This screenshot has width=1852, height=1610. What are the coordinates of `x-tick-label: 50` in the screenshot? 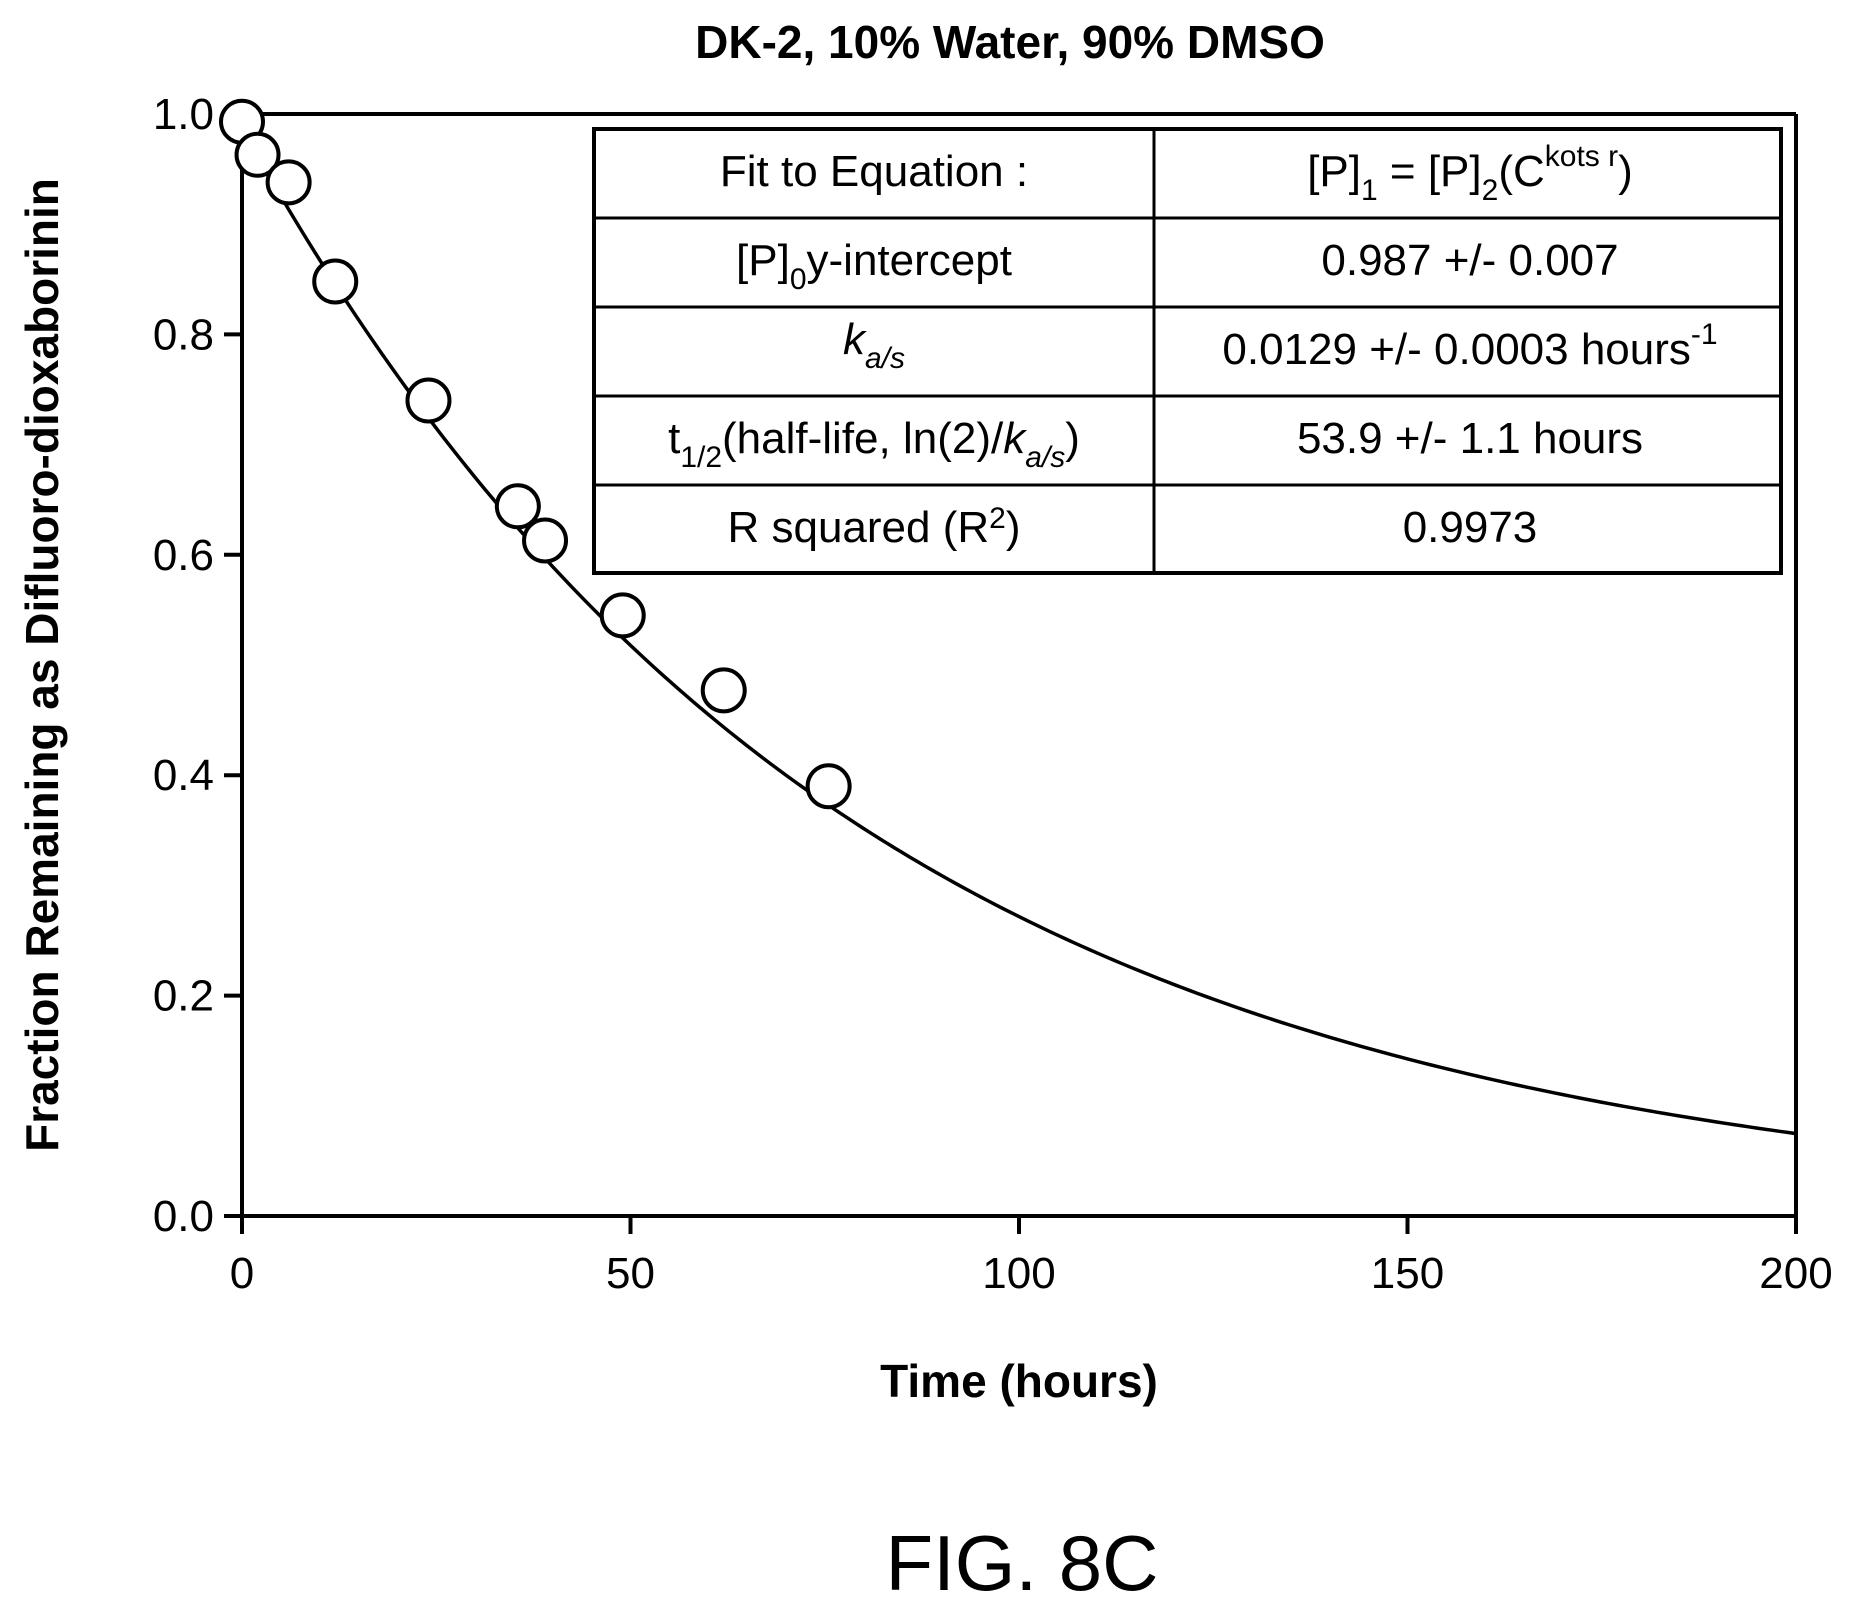 It's located at (630, 1273).